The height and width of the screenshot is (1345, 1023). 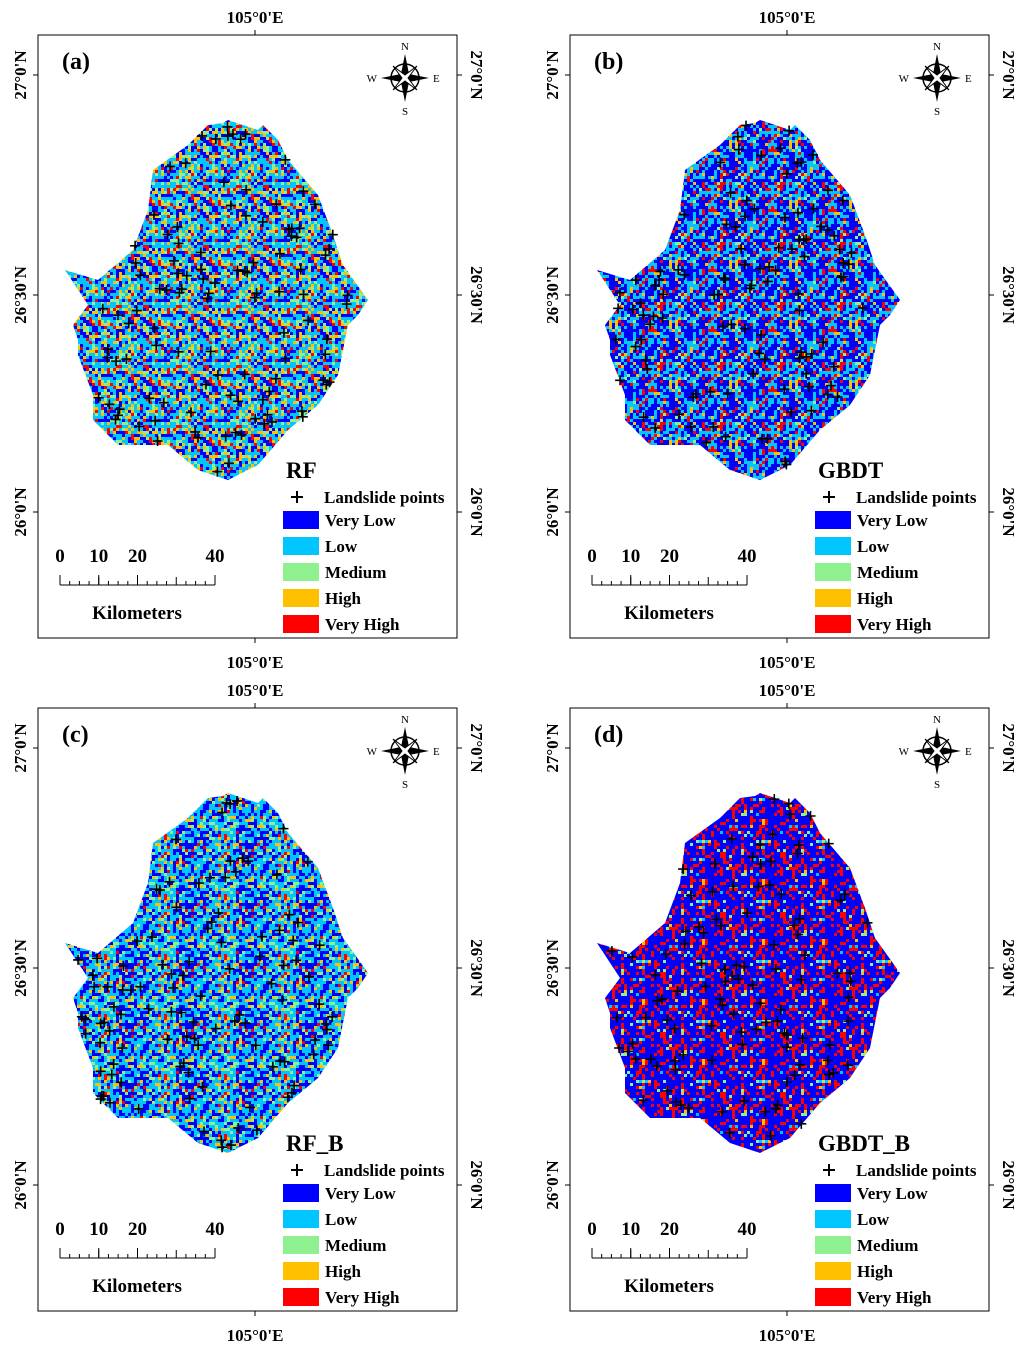 What do you see at coordinates (76, 62) in the screenshot?
I see `panel-label: (a)` at bounding box center [76, 62].